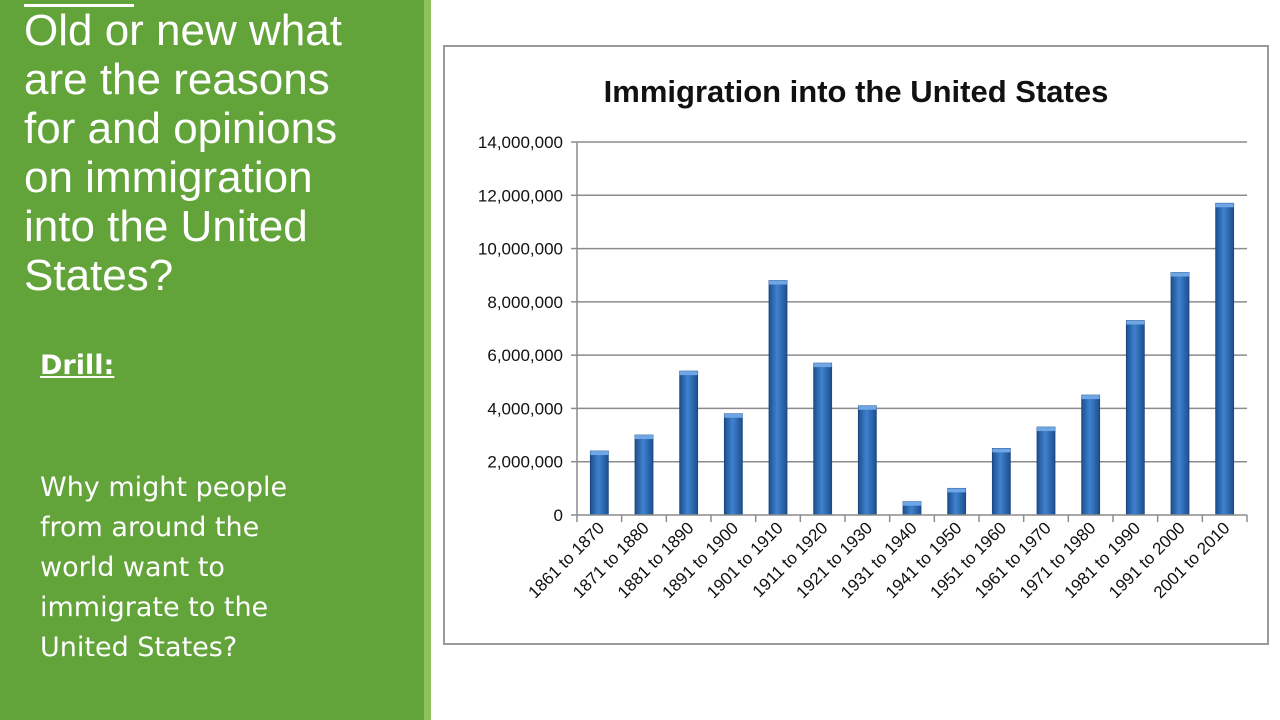 The image size is (1280, 720). I want to click on x-tick-label: 1861 to 1870, so click(567, 560).